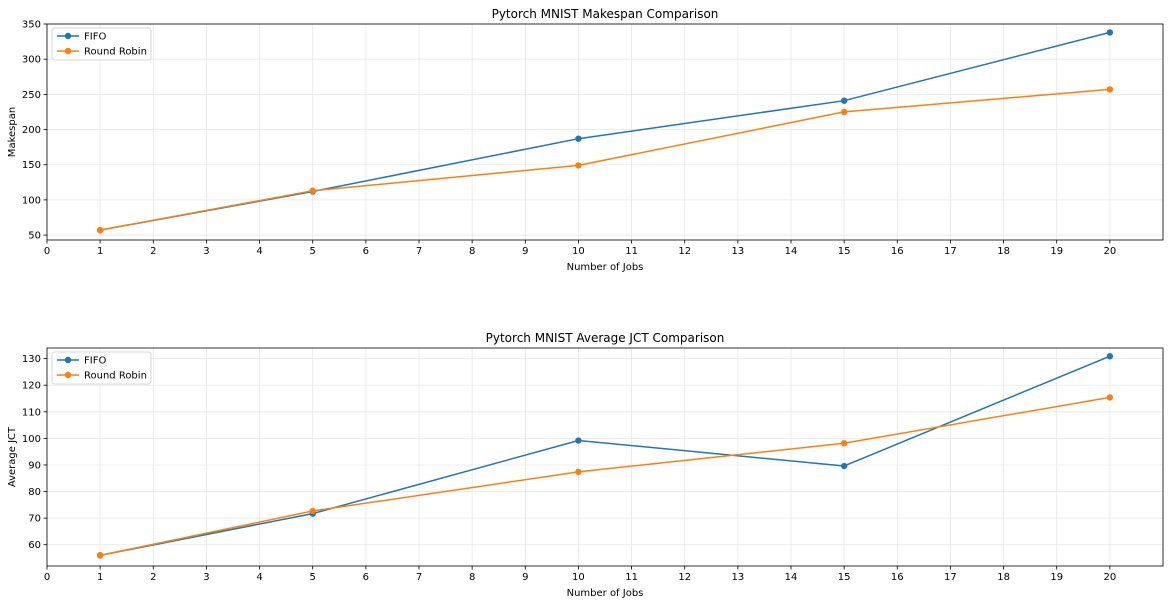 Image resolution: width=1170 pixels, height=604 pixels. What do you see at coordinates (578, 577) in the screenshot?
I see `x-tick-label: 10` at bounding box center [578, 577].